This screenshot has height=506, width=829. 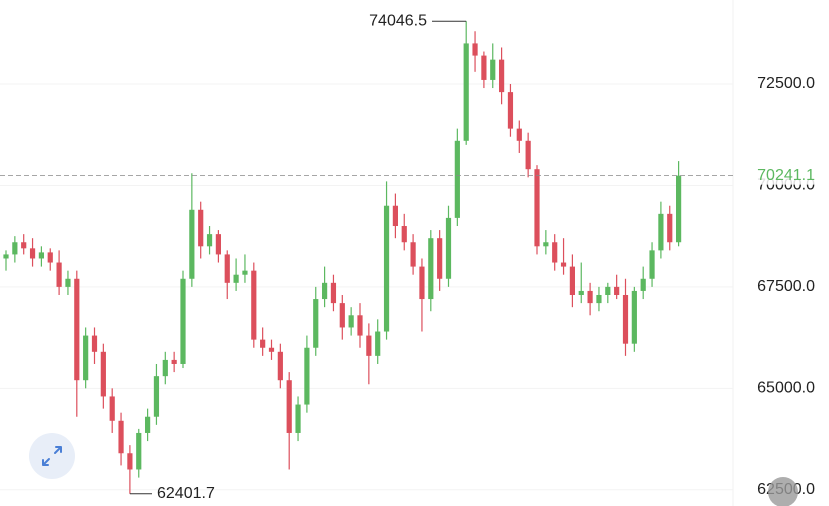 I want to click on expand-icon, so click(x=52, y=456).